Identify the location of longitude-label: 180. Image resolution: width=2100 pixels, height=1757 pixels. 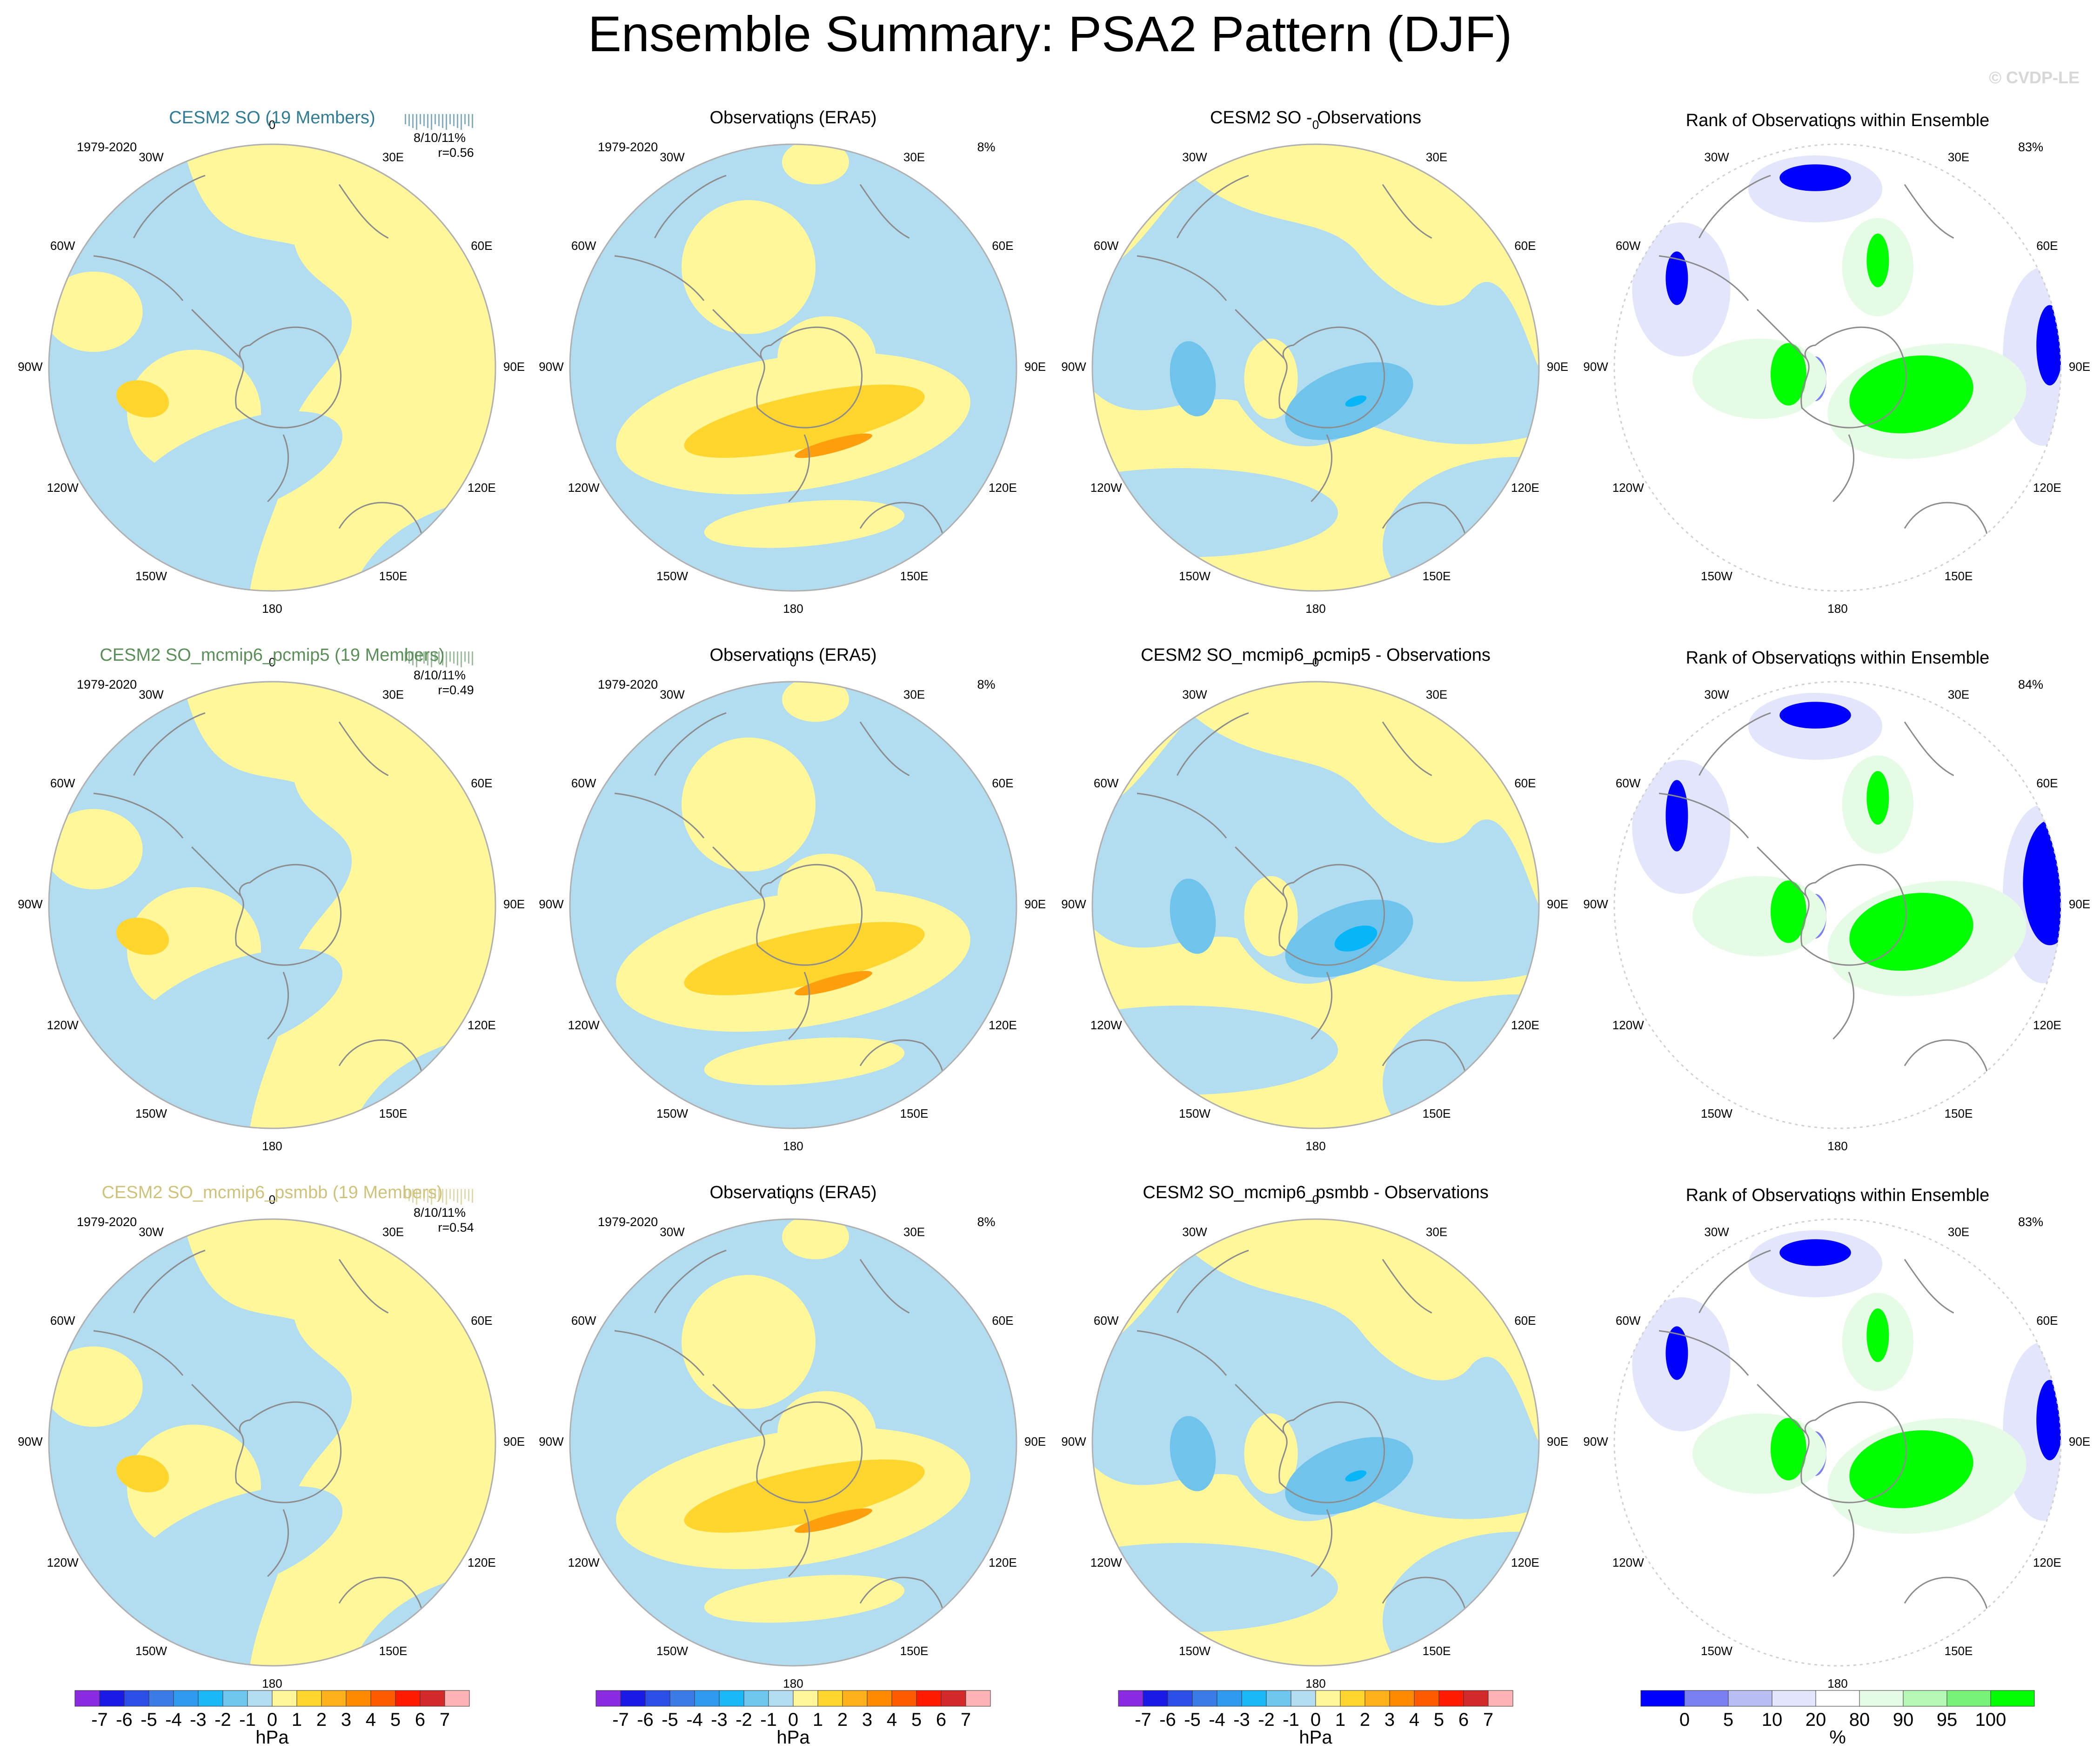
(1837, 609).